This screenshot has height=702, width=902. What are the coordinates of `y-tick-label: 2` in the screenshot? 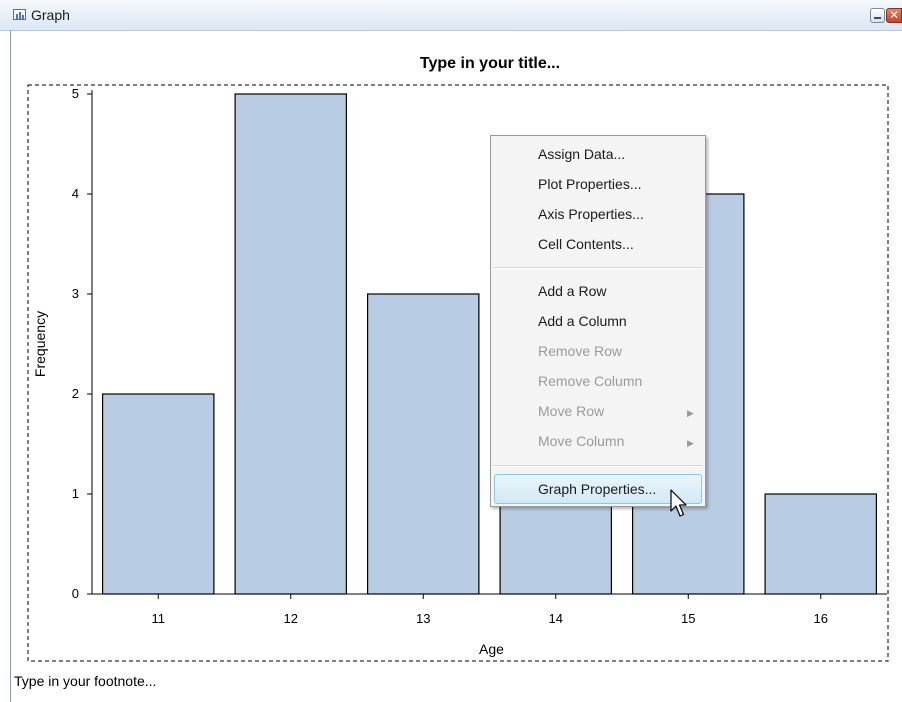 It's located at (75, 393).